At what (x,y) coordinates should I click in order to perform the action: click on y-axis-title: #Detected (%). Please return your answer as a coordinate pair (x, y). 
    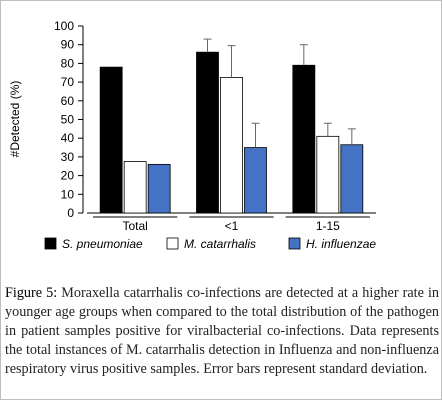
    Looking at the image, I should click on (15, 119).